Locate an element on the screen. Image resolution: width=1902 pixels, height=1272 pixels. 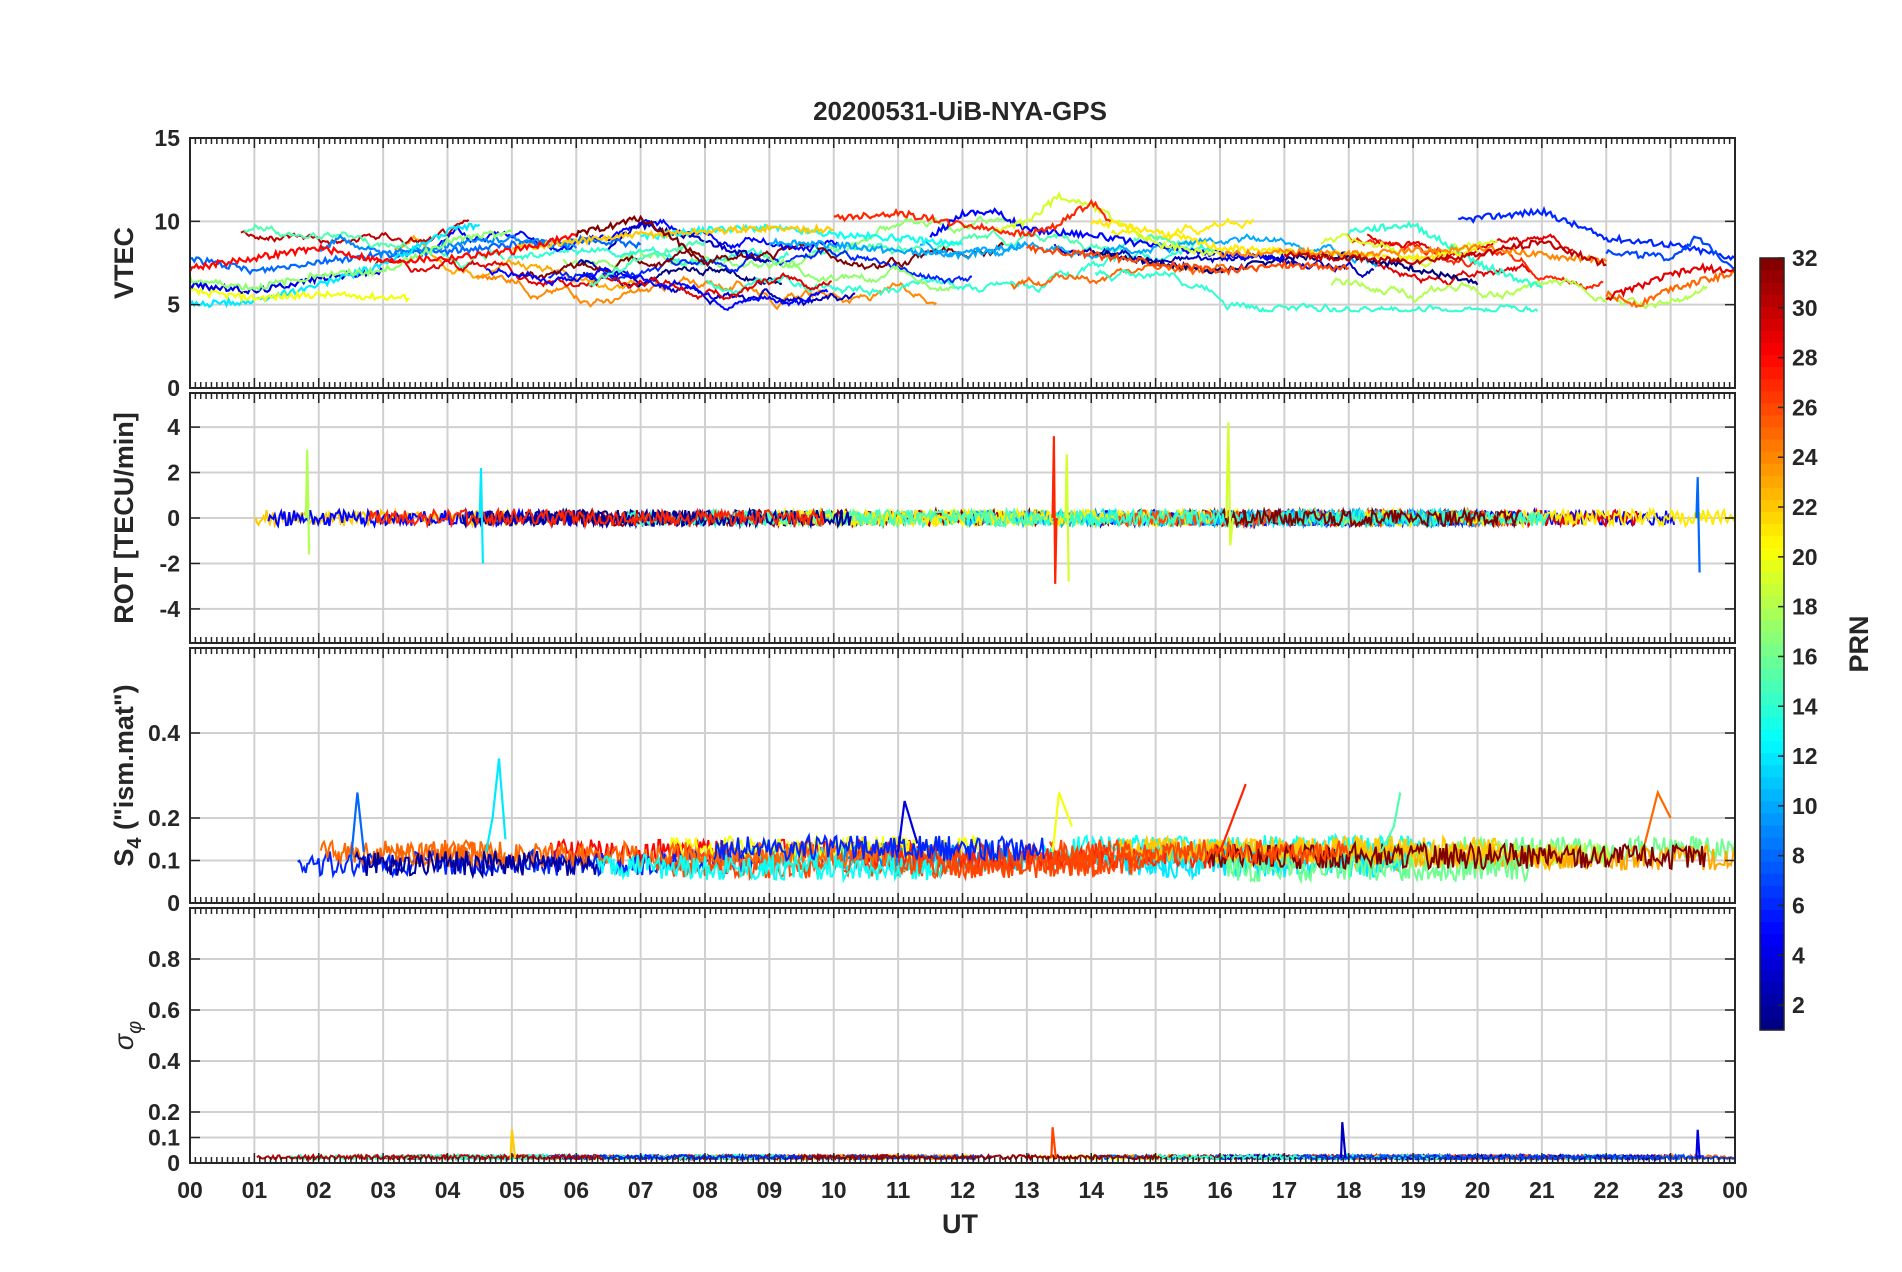
y-tick-label: 5 is located at coordinates (173, 305).